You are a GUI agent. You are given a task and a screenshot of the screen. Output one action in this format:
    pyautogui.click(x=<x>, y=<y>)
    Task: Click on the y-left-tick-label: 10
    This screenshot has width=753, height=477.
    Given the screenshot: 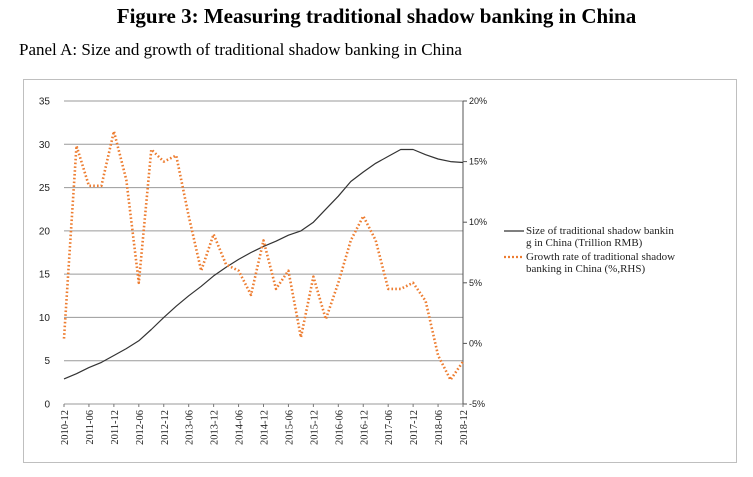 What is the action you would take?
    pyautogui.click(x=45, y=318)
    